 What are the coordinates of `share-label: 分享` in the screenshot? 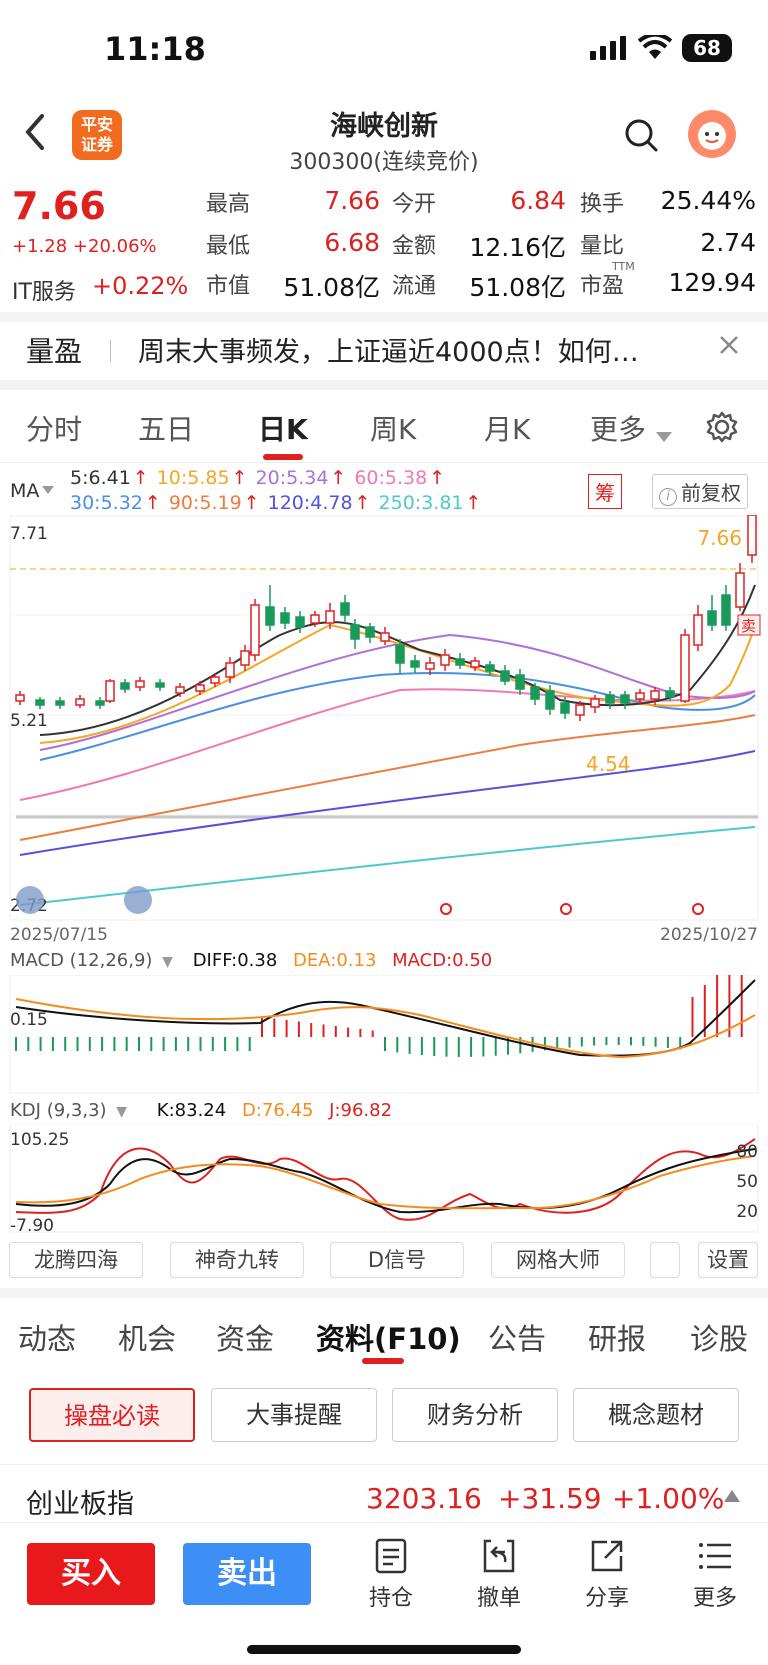 It's located at (606, 1598).